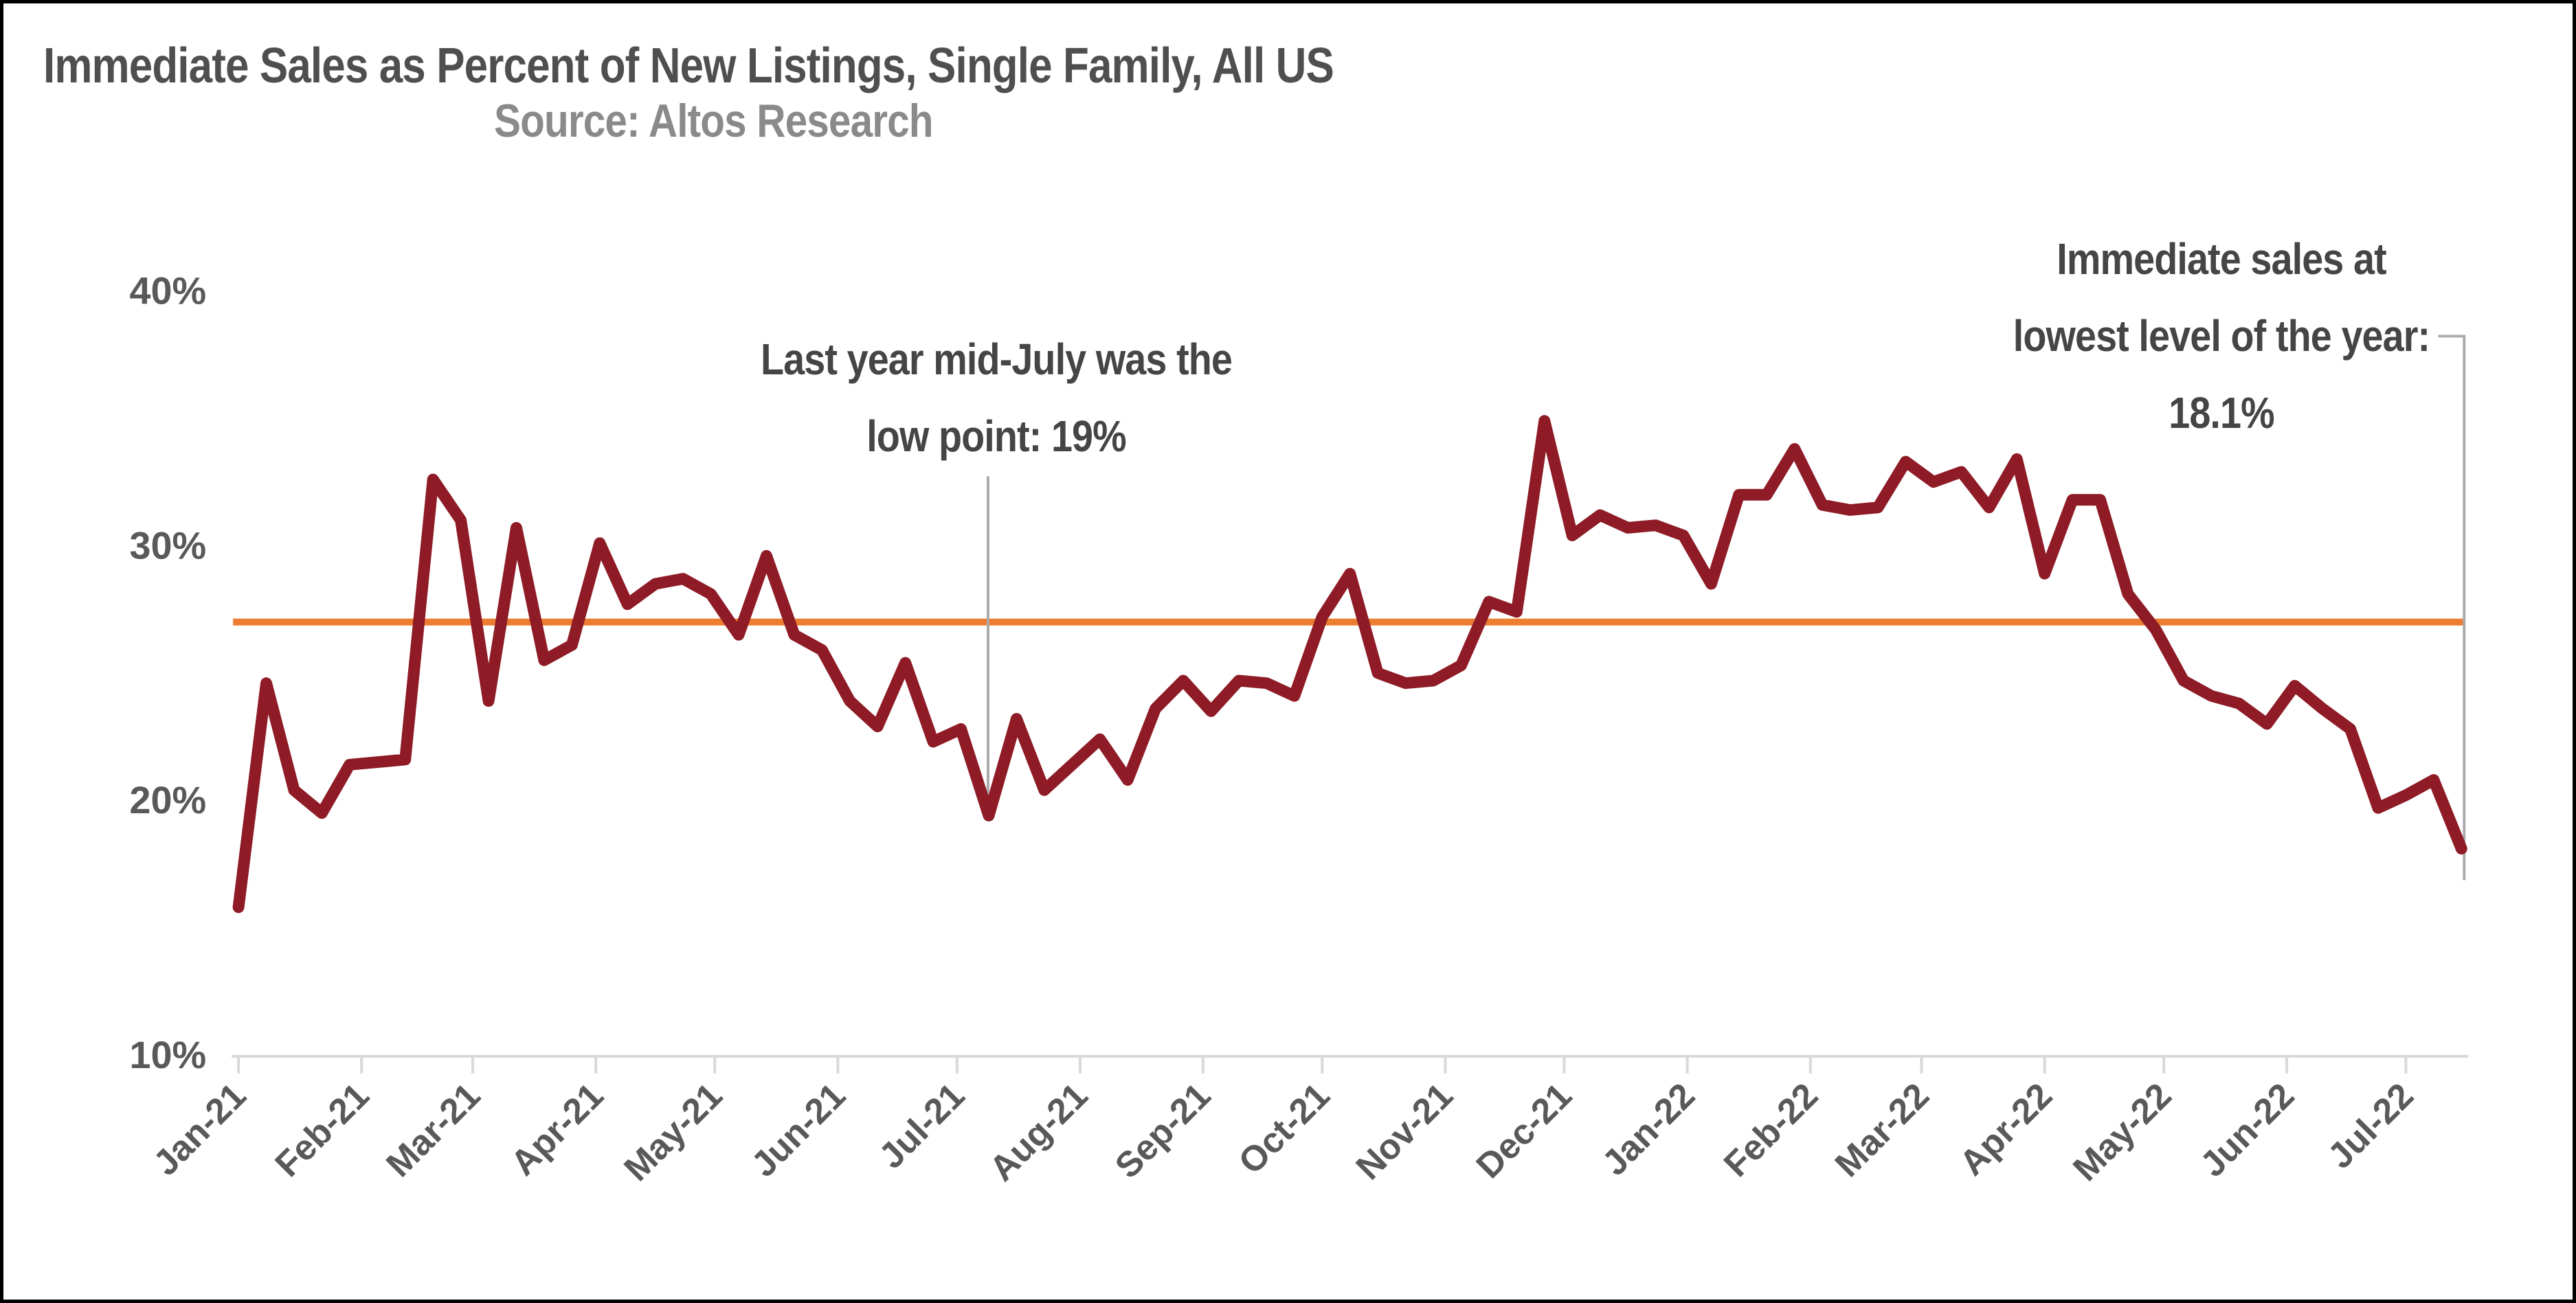 The height and width of the screenshot is (1303, 2576). What do you see at coordinates (200, 1129) in the screenshot?
I see `x-tick-label: Jan-21` at bounding box center [200, 1129].